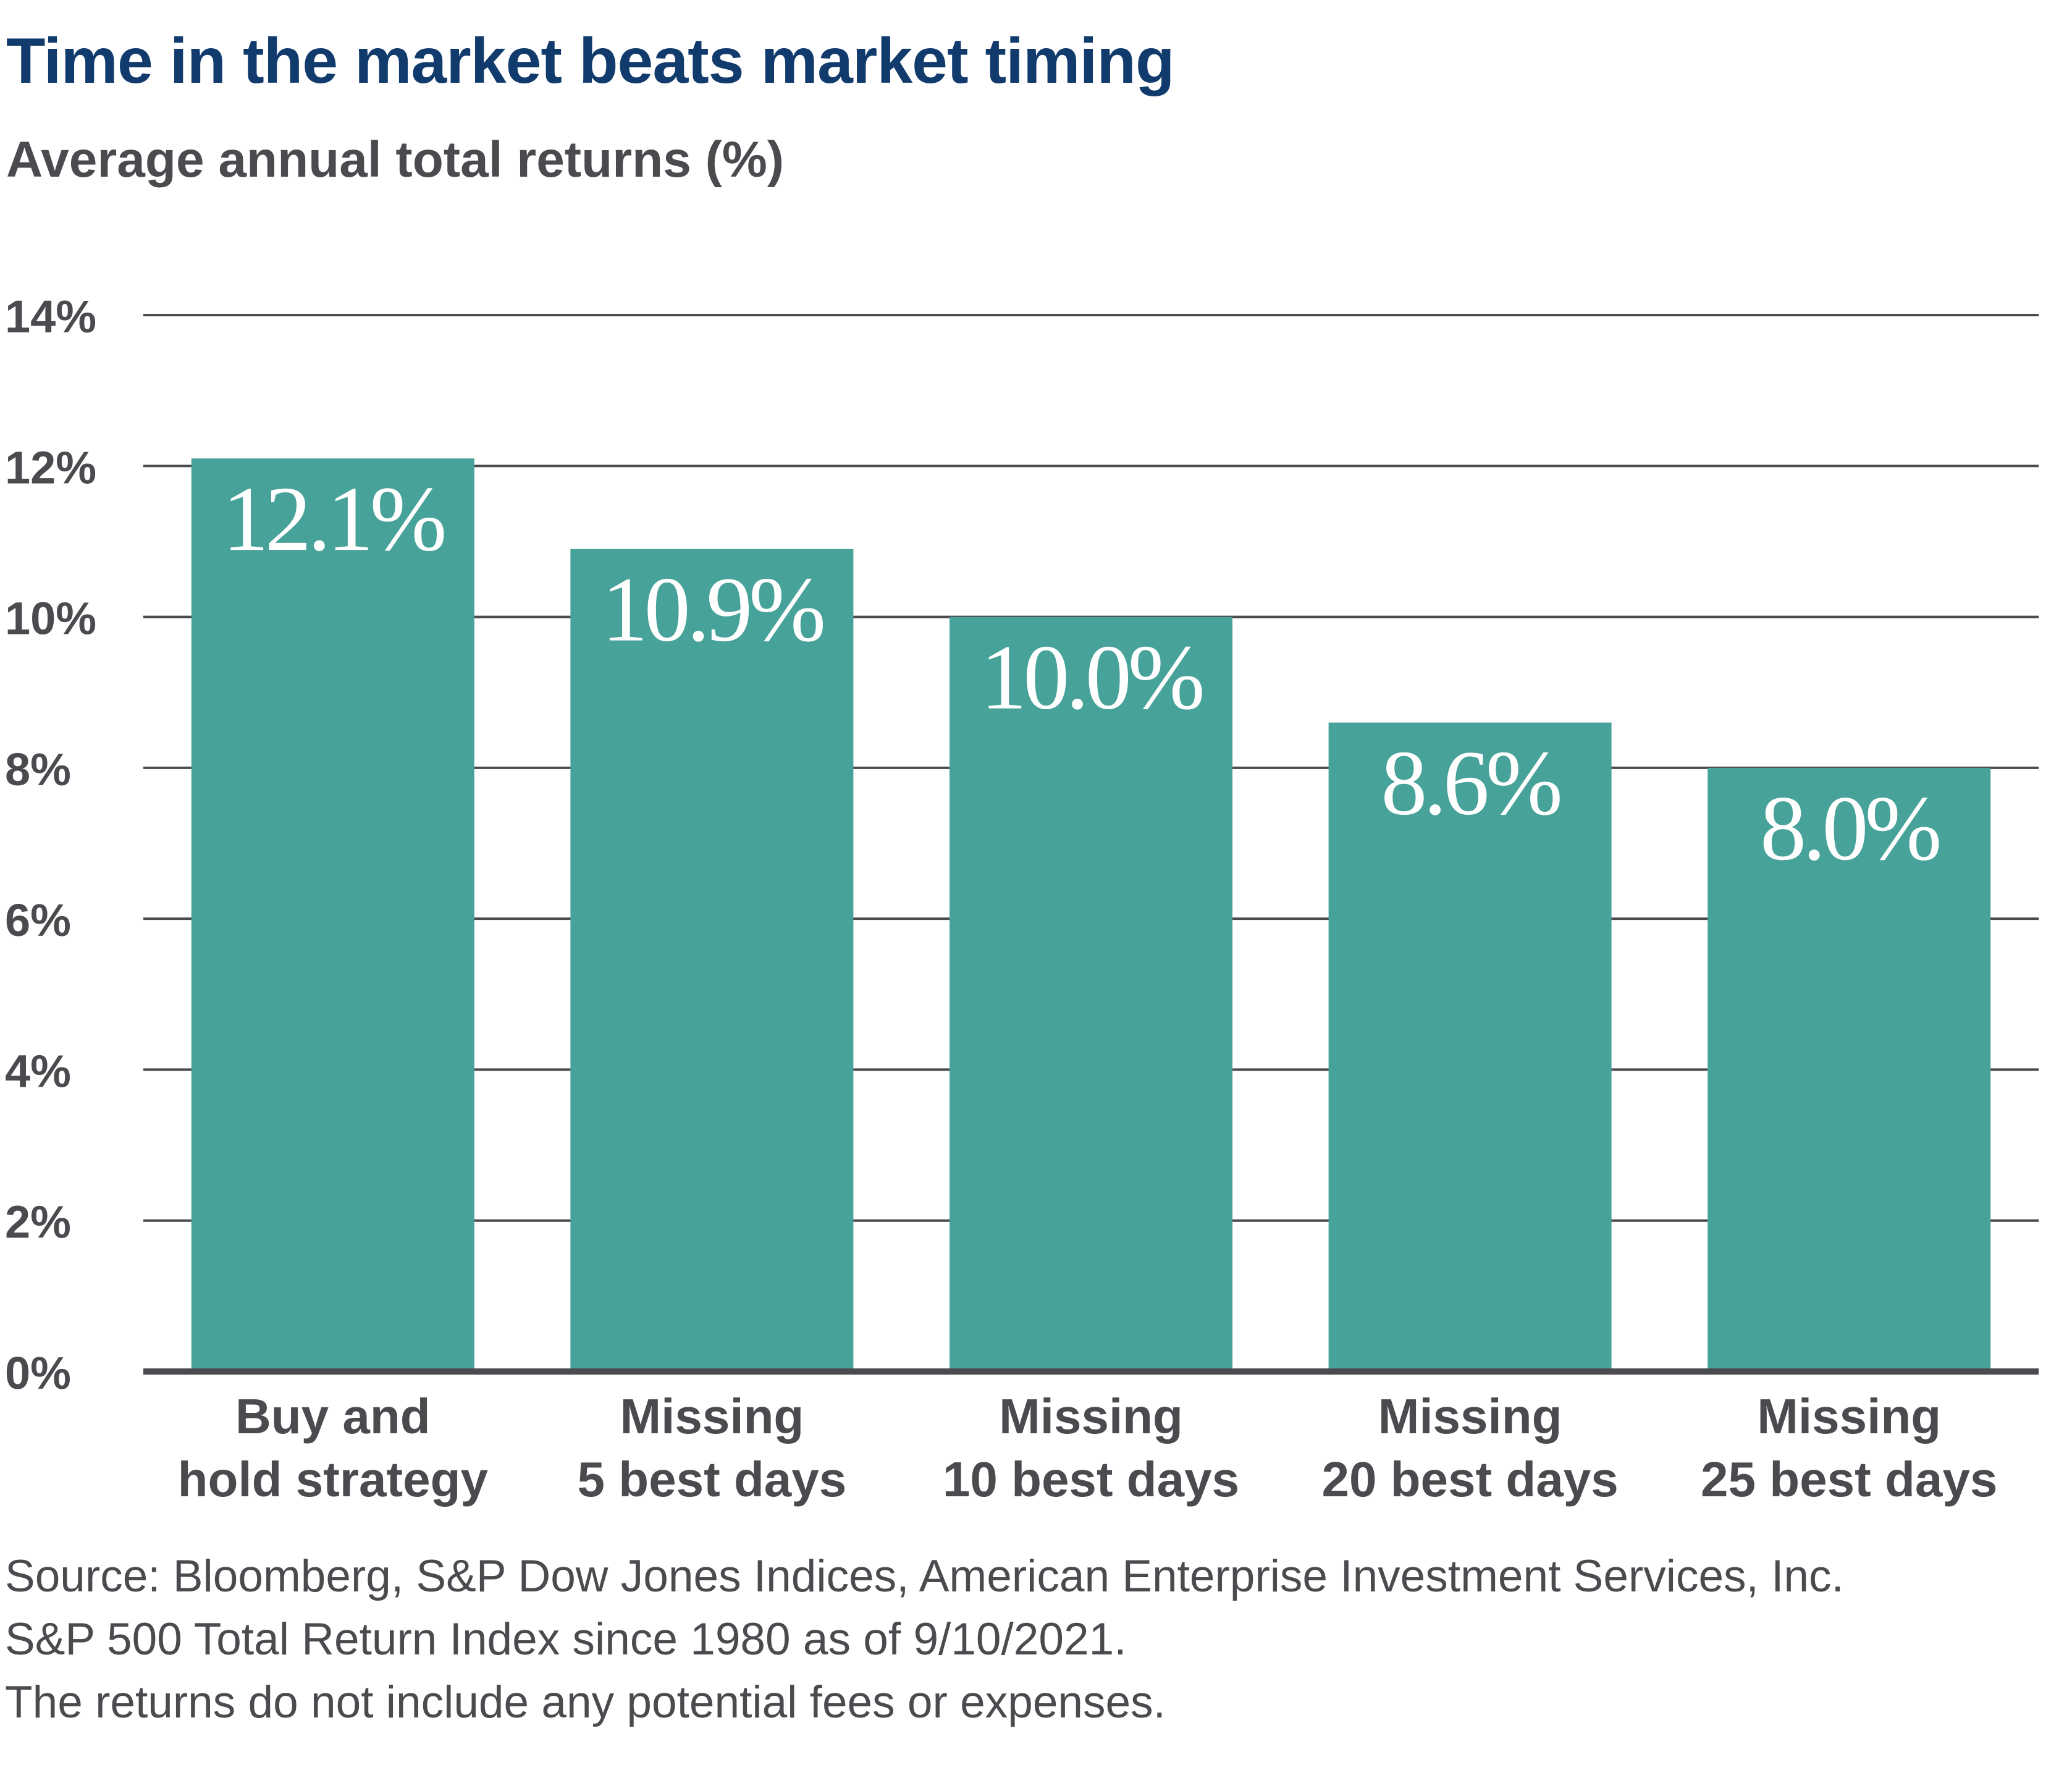 The height and width of the screenshot is (1778, 2072). Describe the element at coordinates (1849, 1480) in the screenshot. I see `x-tick-label: 25 best days` at that location.